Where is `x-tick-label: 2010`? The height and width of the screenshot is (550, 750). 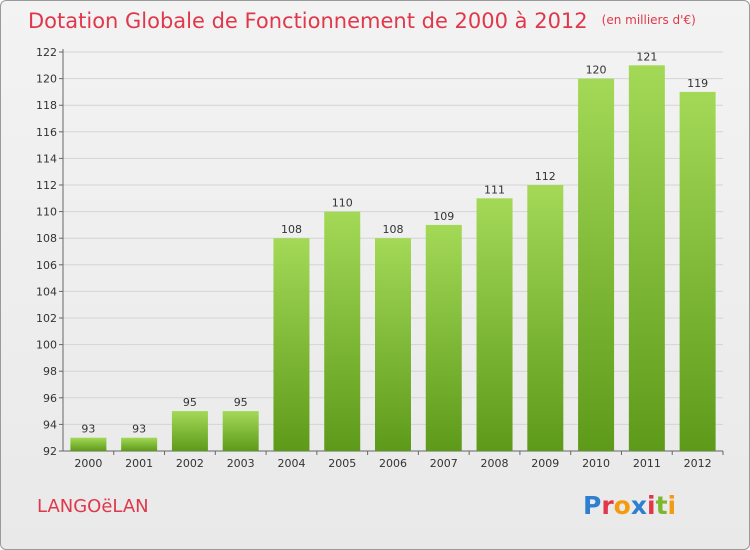
x-tick-label: 2010 is located at coordinates (596, 463).